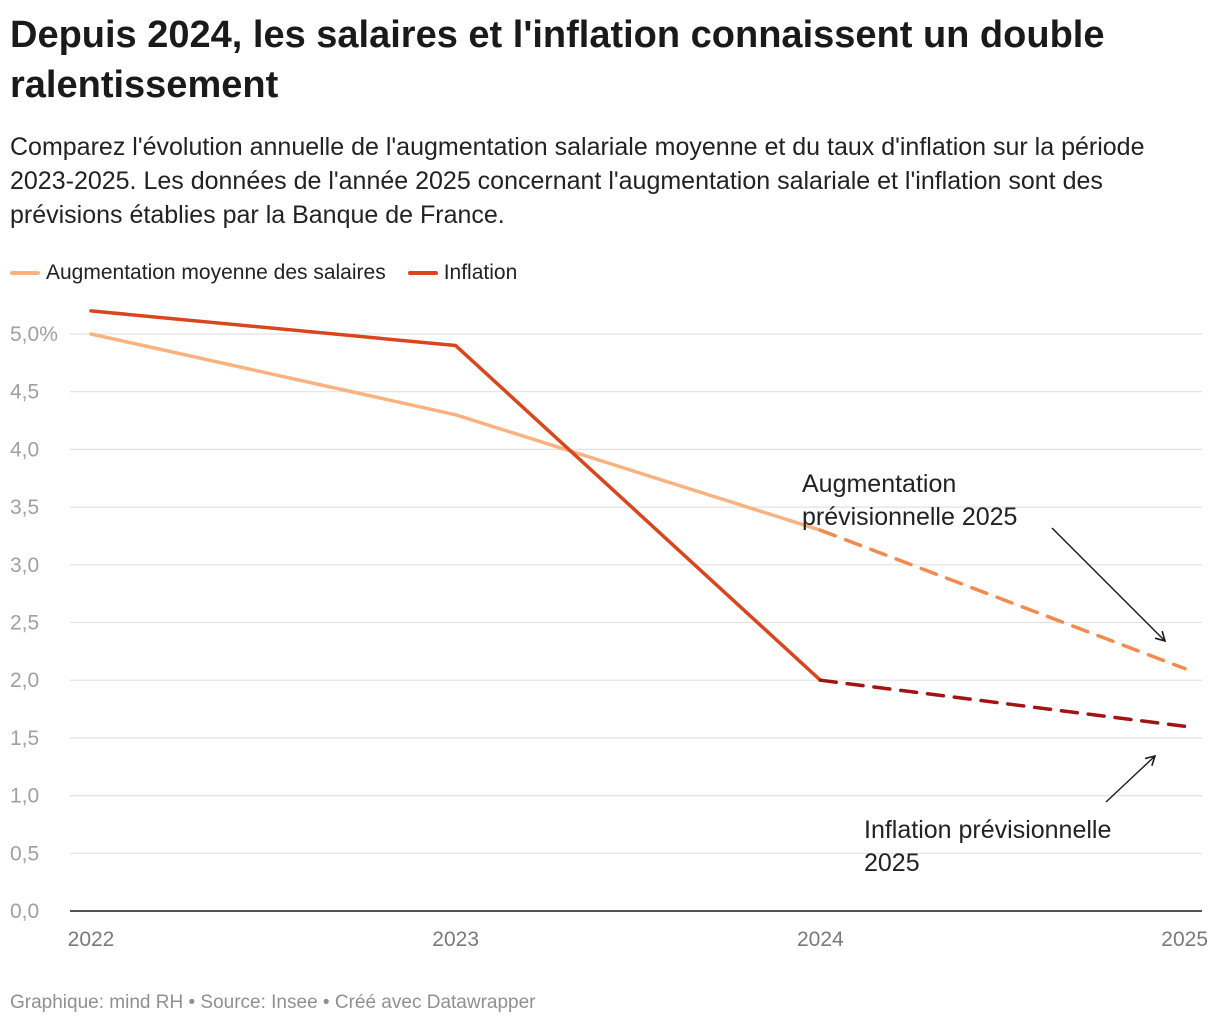 Image resolution: width=1220 pixels, height=1028 pixels. I want to click on y-tick-label: 4,0, so click(24, 449).